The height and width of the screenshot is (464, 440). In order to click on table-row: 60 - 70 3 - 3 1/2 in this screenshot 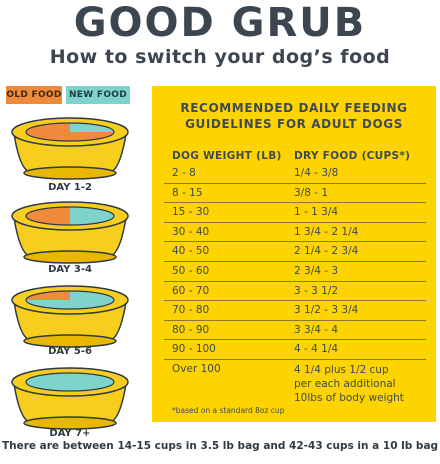, I will do `click(295, 292)`.